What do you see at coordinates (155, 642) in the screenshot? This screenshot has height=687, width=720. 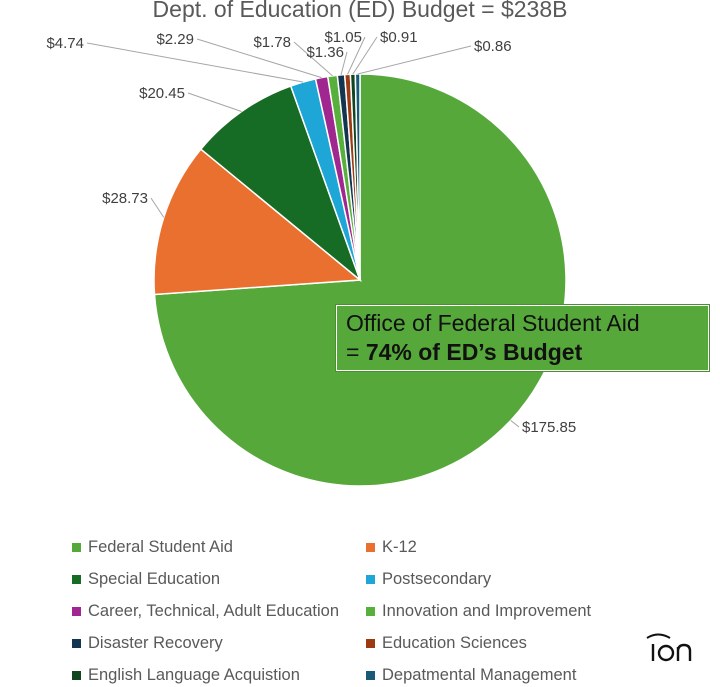 I see `legend-label: Disaster Recovery` at bounding box center [155, 642].